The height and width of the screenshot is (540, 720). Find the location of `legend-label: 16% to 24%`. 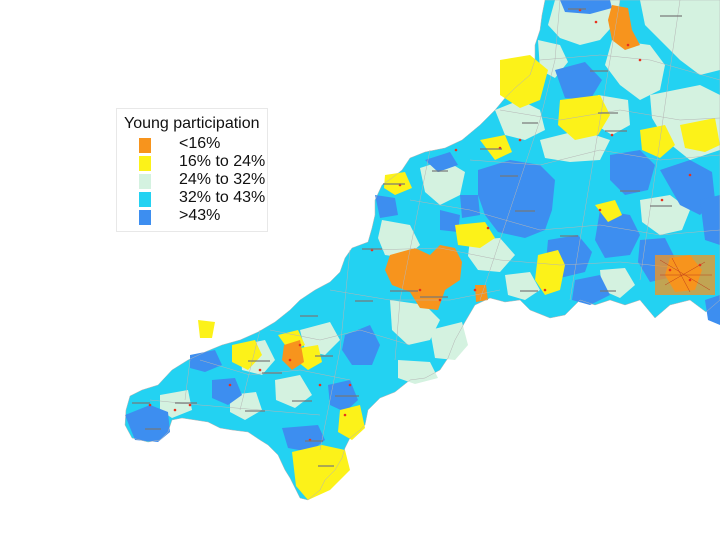

legend-label: 16% to 24% is located at coordinates (222, 161).